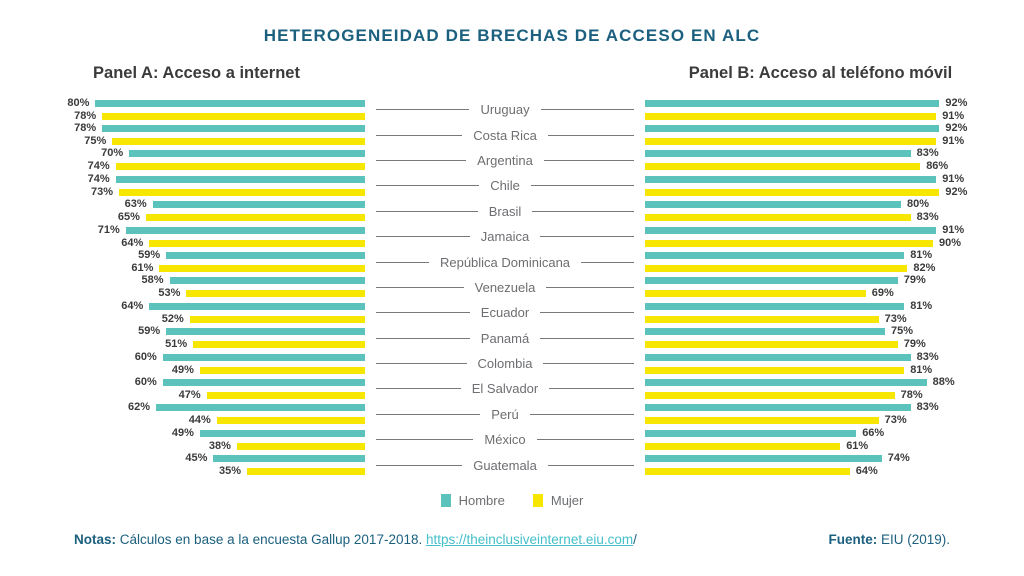 The height and width of the screenshot is (576, 1024). I want to click on panel-b-hombre: 92%, so click(806, 128).